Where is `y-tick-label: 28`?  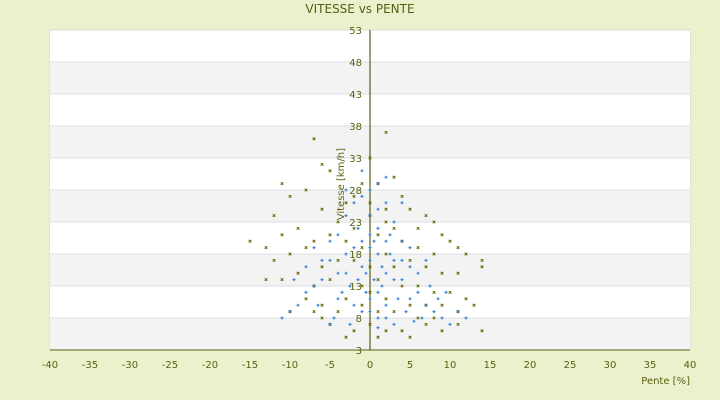 y-tick-label: 28 is located at coordinates (355, 191).